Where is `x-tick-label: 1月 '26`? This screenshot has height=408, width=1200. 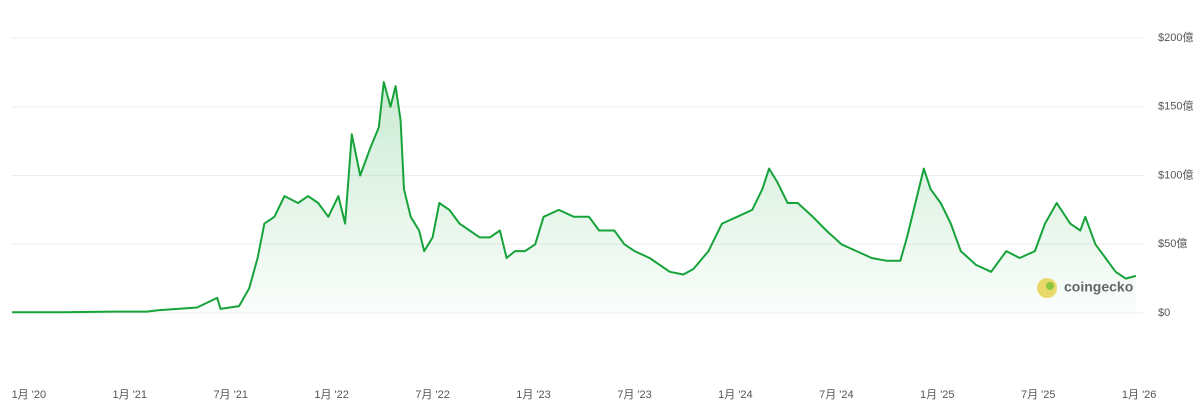 x-tick-label: 1月 '26 is located at coordinates (1139, 395).